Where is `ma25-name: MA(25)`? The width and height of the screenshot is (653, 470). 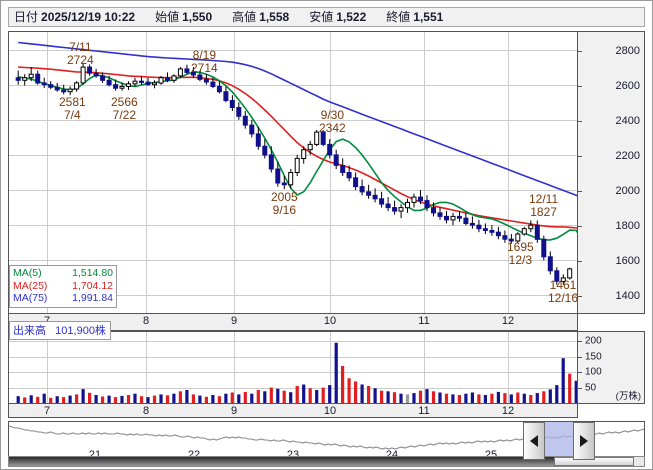 ma25-name: MA(25) is located at coordinates (30, 285).